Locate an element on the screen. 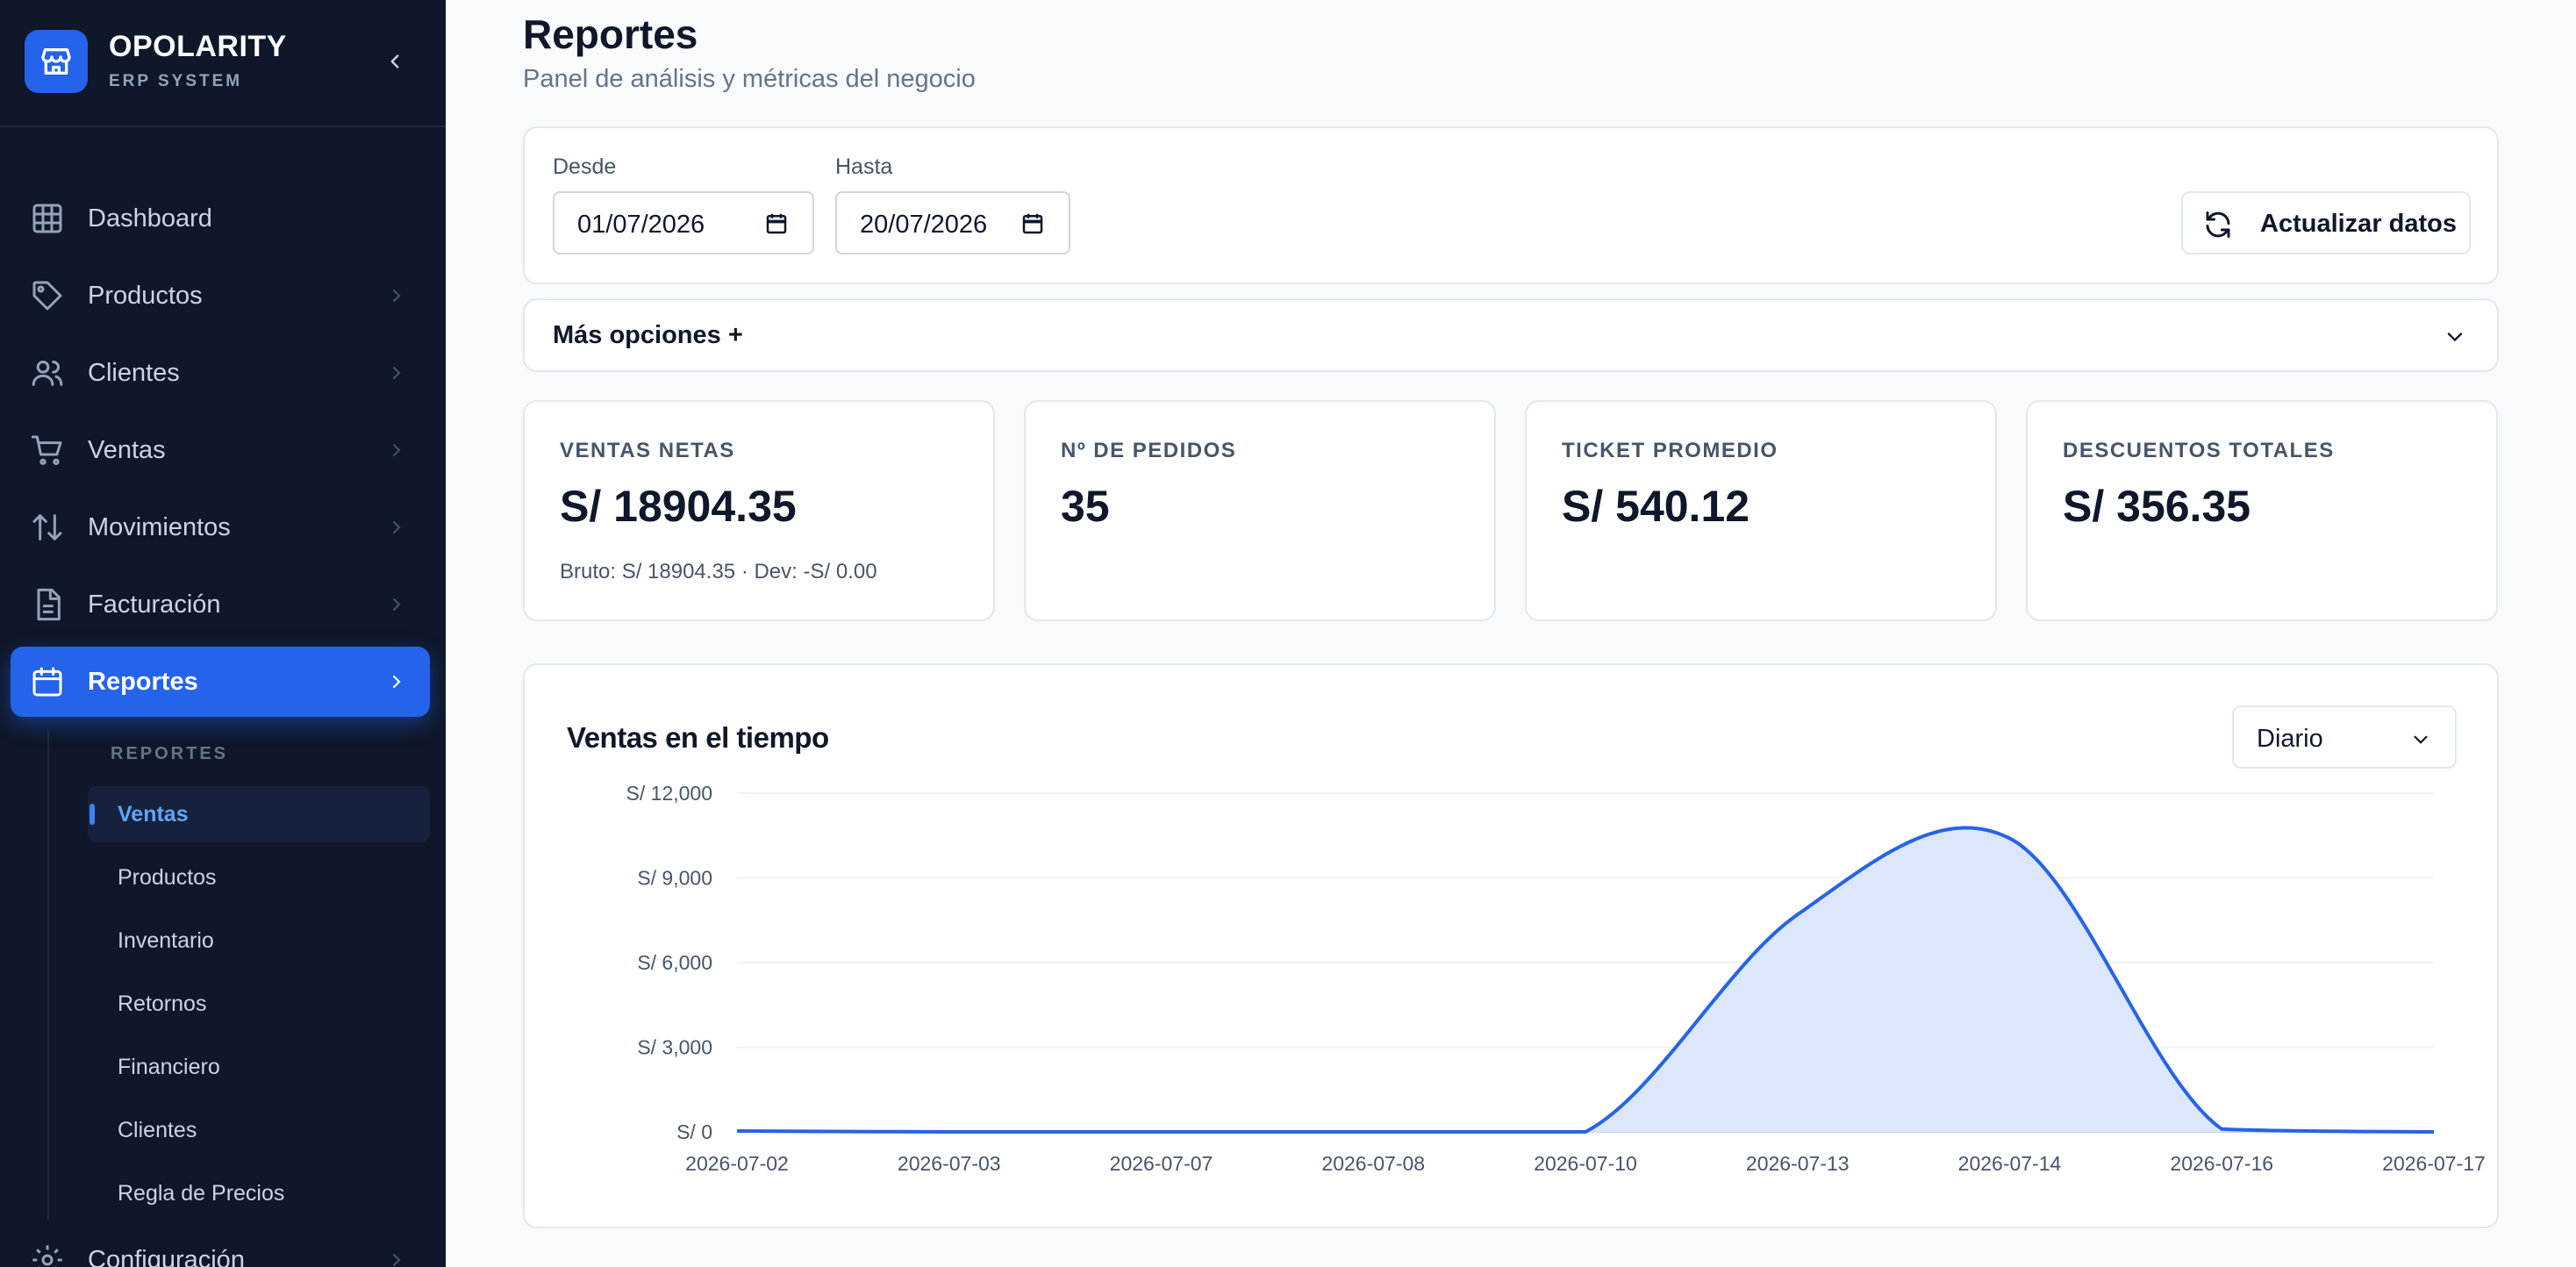  kpi-label: DESCUENTOS TOTALES is located at coordinates (2199, 450).